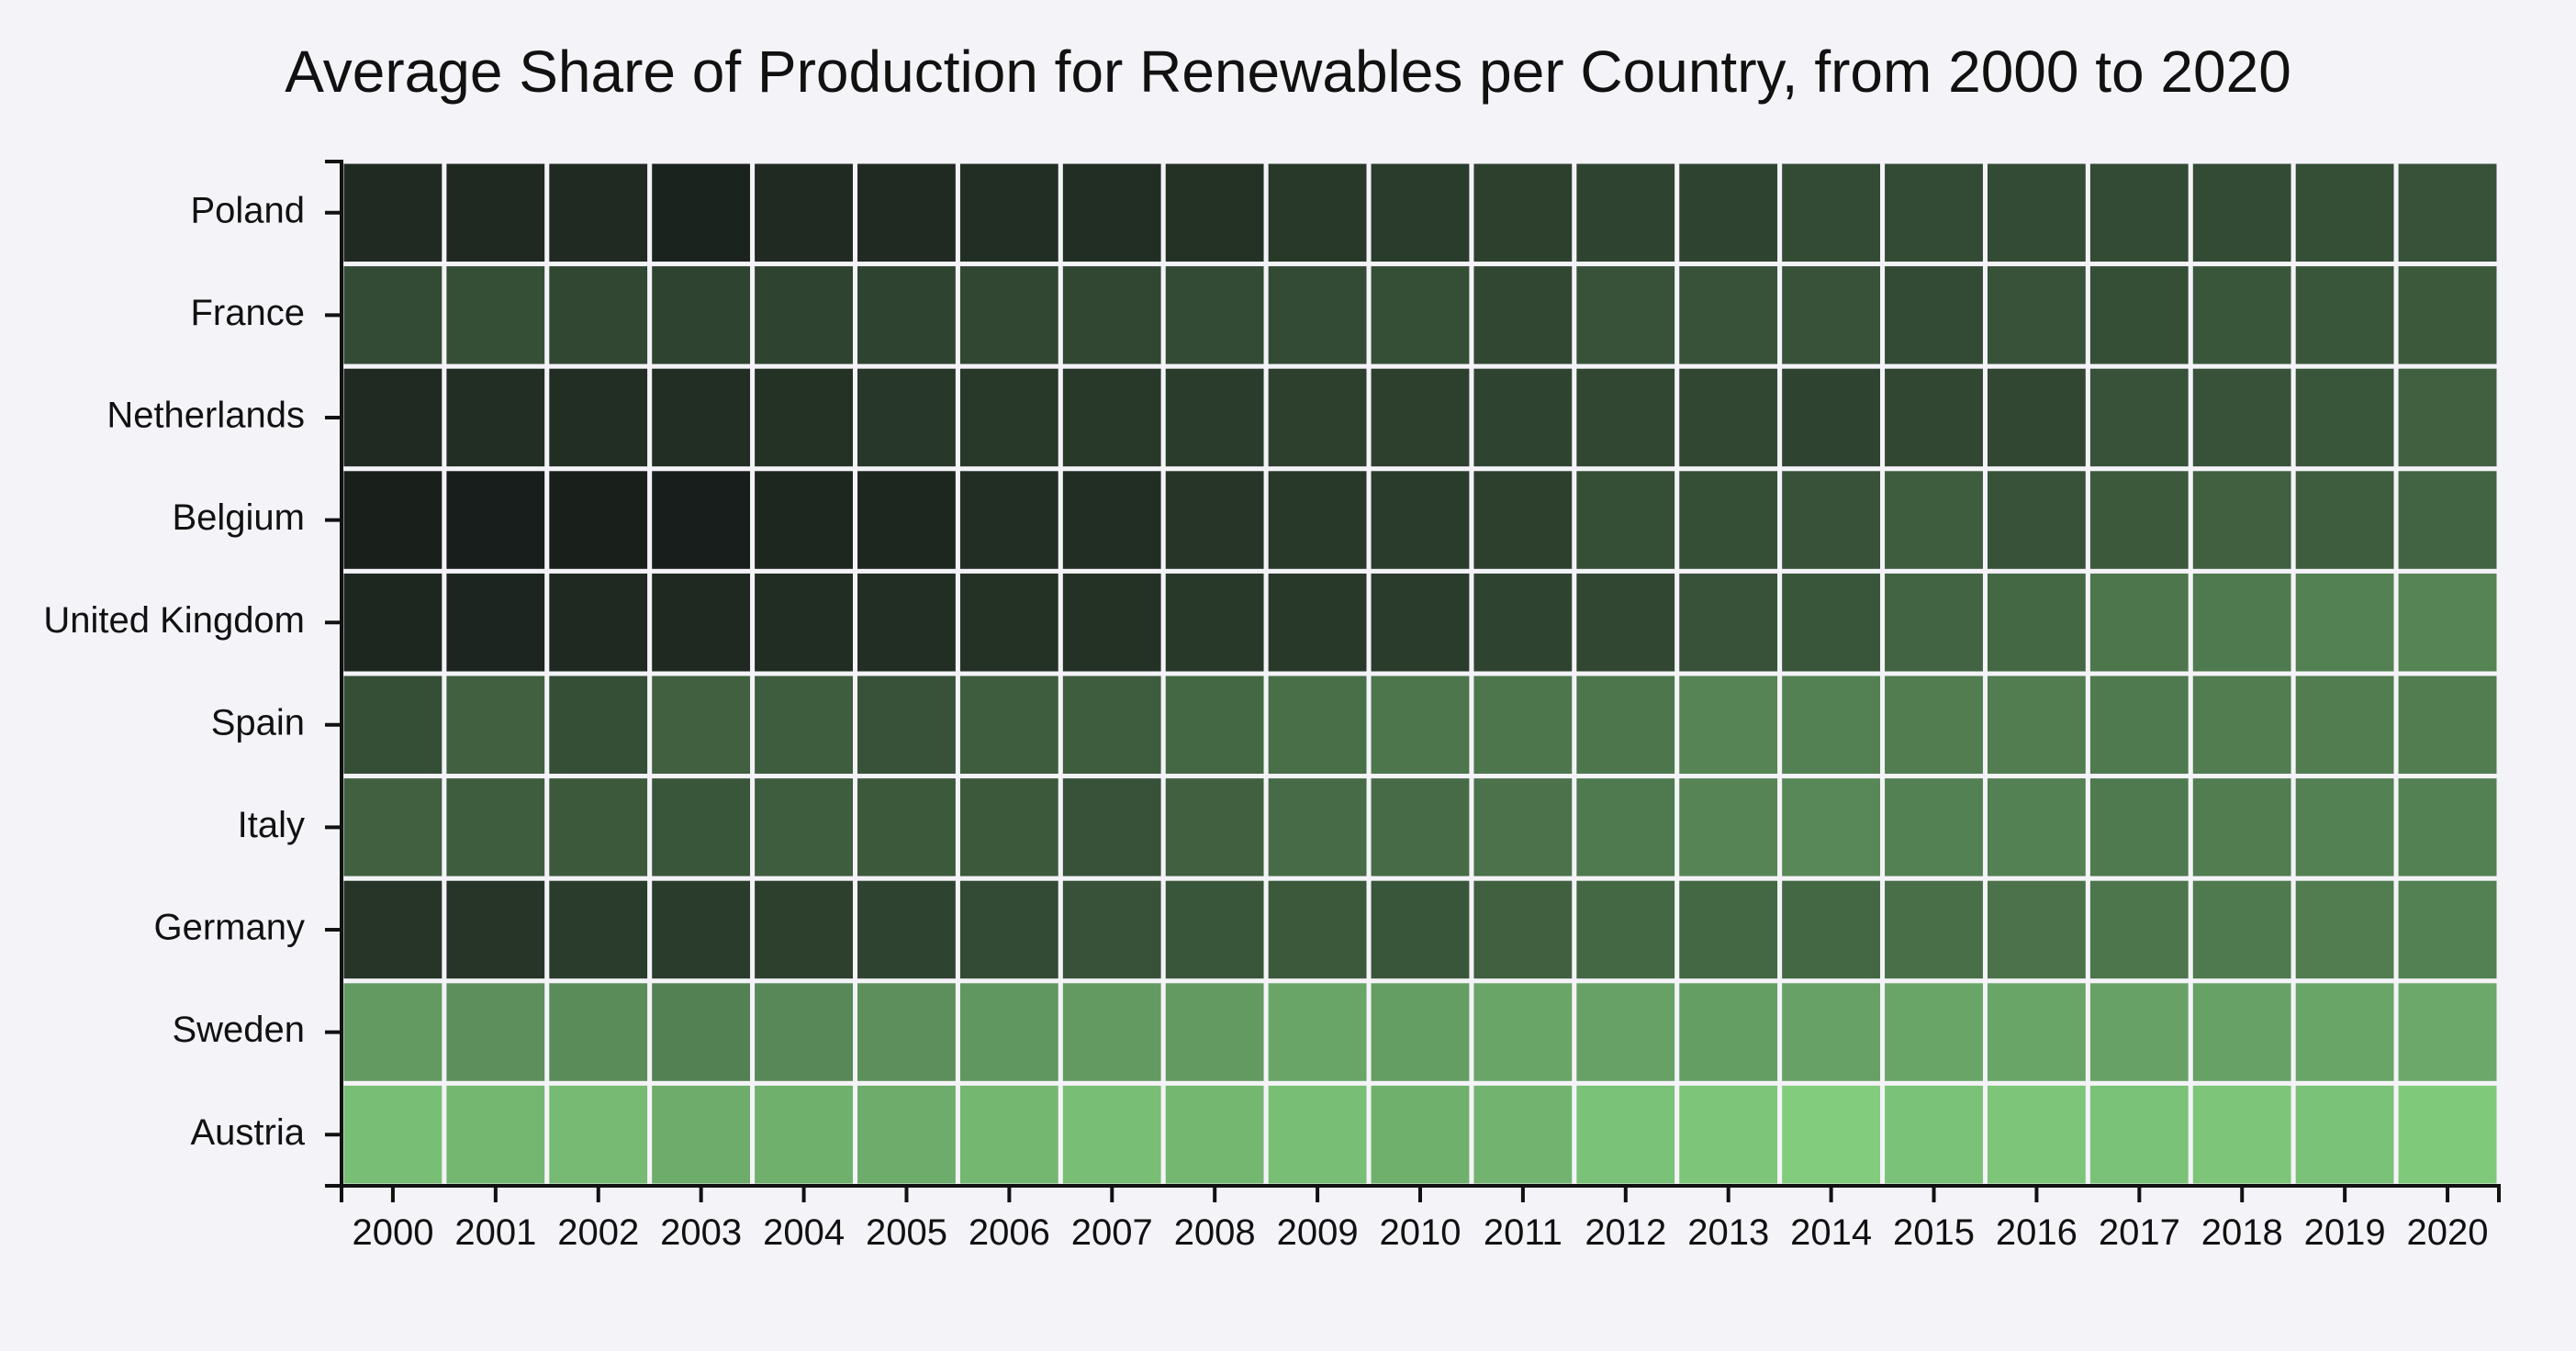 The image size is (2576, 1351). I want to click on x-tick-label: 2006, so click(1009, 1232).